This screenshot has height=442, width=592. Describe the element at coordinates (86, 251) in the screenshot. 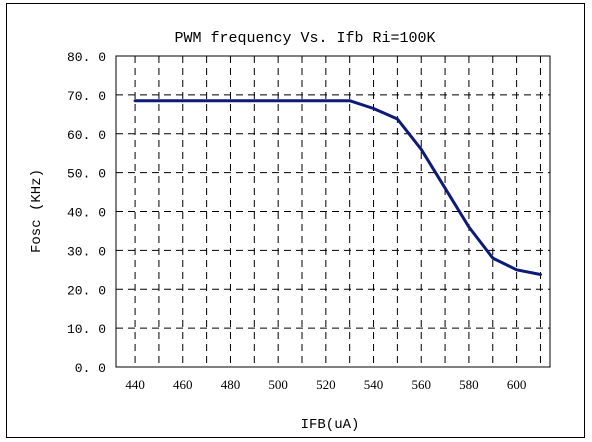

I see `y-tick-label: 30. 0` at that location.